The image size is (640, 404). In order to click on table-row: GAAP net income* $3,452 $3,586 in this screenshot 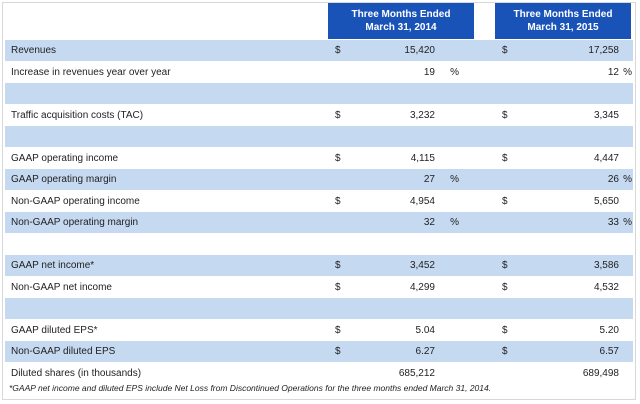, I will do `click(319, 266)`.